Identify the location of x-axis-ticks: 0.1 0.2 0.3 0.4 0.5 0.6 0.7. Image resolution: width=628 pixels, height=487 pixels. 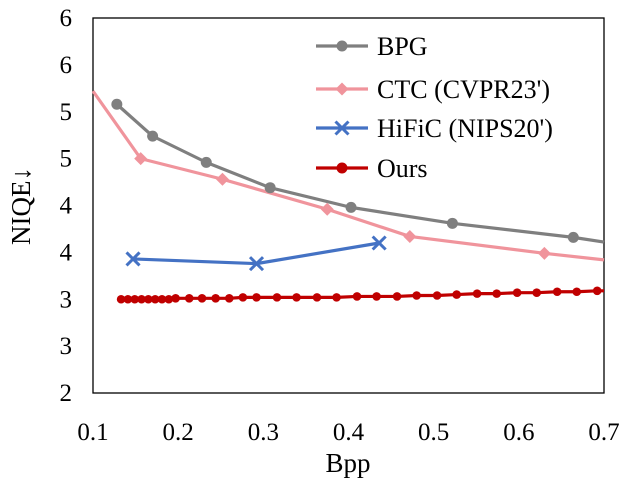
(348, 432).